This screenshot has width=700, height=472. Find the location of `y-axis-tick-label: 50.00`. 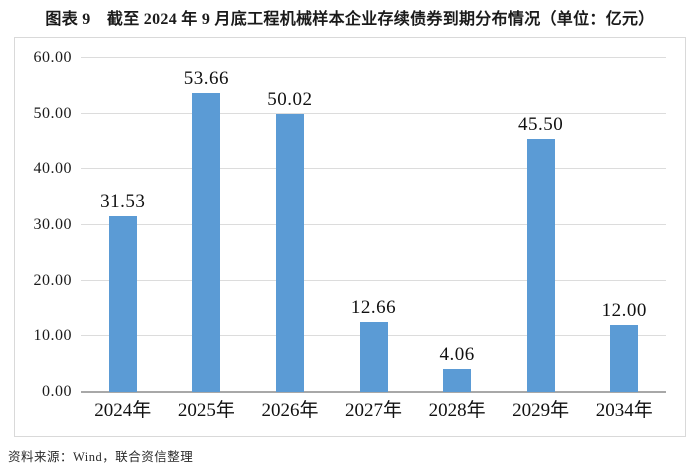

y-axis-tick-label: 50.00 is located at coordinates (52, 113).